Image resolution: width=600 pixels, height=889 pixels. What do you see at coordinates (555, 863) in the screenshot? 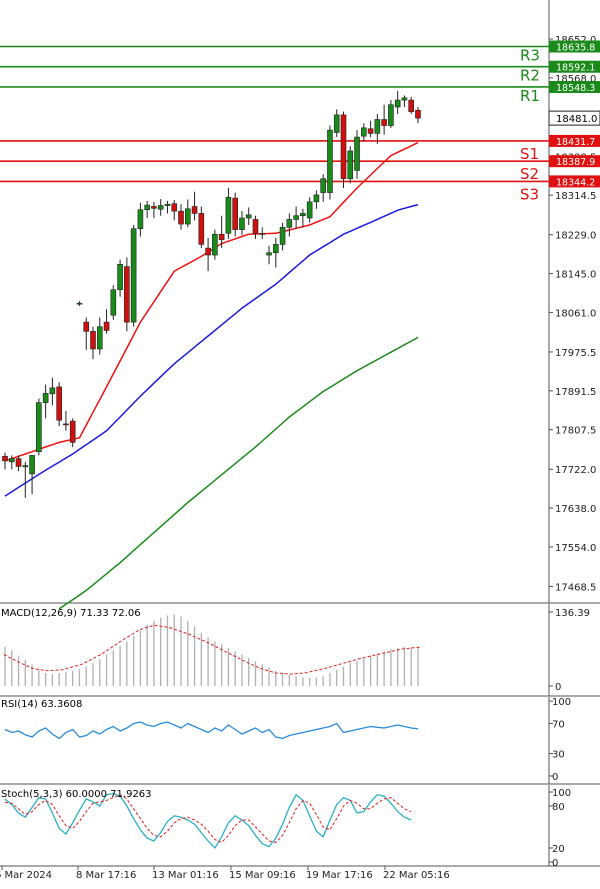
I see `stoch-tick-label: 0` at bounding box center [555, 863].